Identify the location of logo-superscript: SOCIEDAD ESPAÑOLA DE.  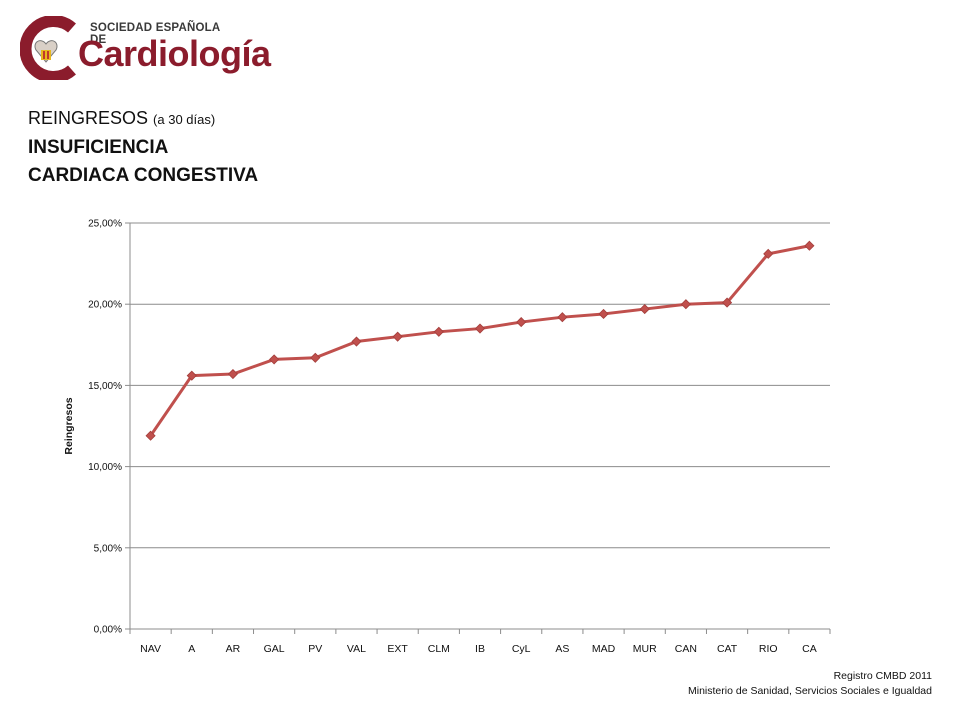
(155, 34).